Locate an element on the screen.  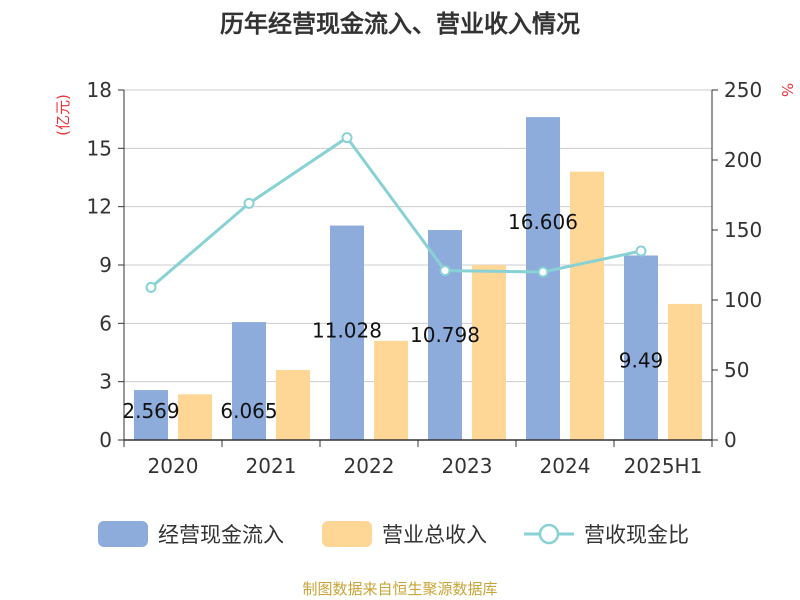
y-right-tick-label: 150 is located at coordinates (743, 230).